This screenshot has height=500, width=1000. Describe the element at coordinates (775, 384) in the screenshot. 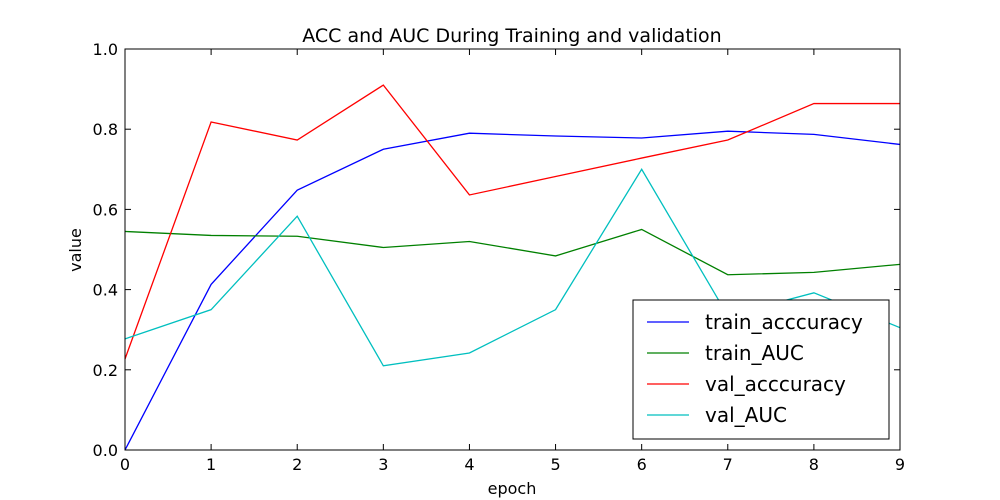

I see `legend-label-val_acccuracy: val_acccuracy` at that location.